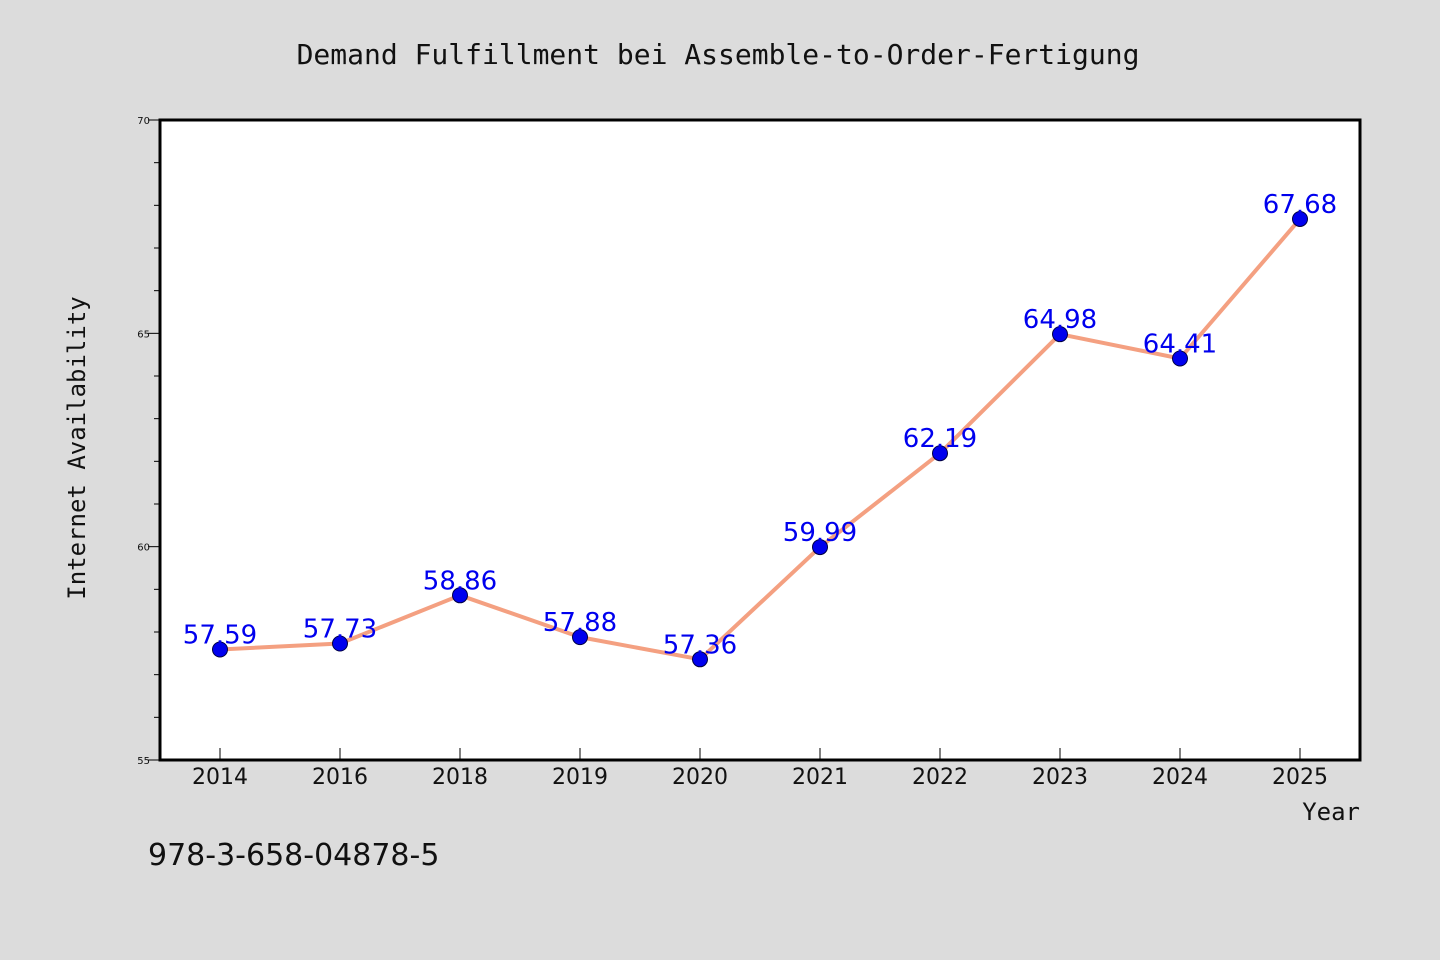 This screenshot has width=1440, height=960. I want to click on data-label: 64.98, so click(1060, 320).